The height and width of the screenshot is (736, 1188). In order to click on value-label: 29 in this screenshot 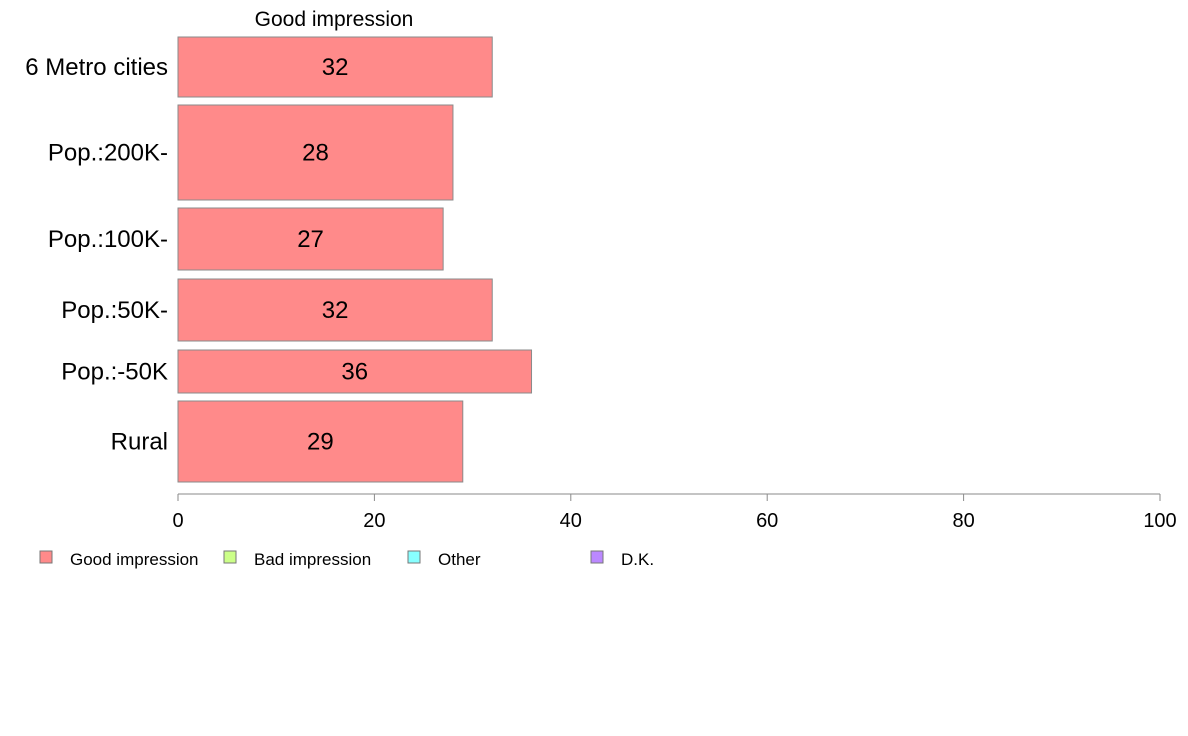, I will do `click(320, 442)`.